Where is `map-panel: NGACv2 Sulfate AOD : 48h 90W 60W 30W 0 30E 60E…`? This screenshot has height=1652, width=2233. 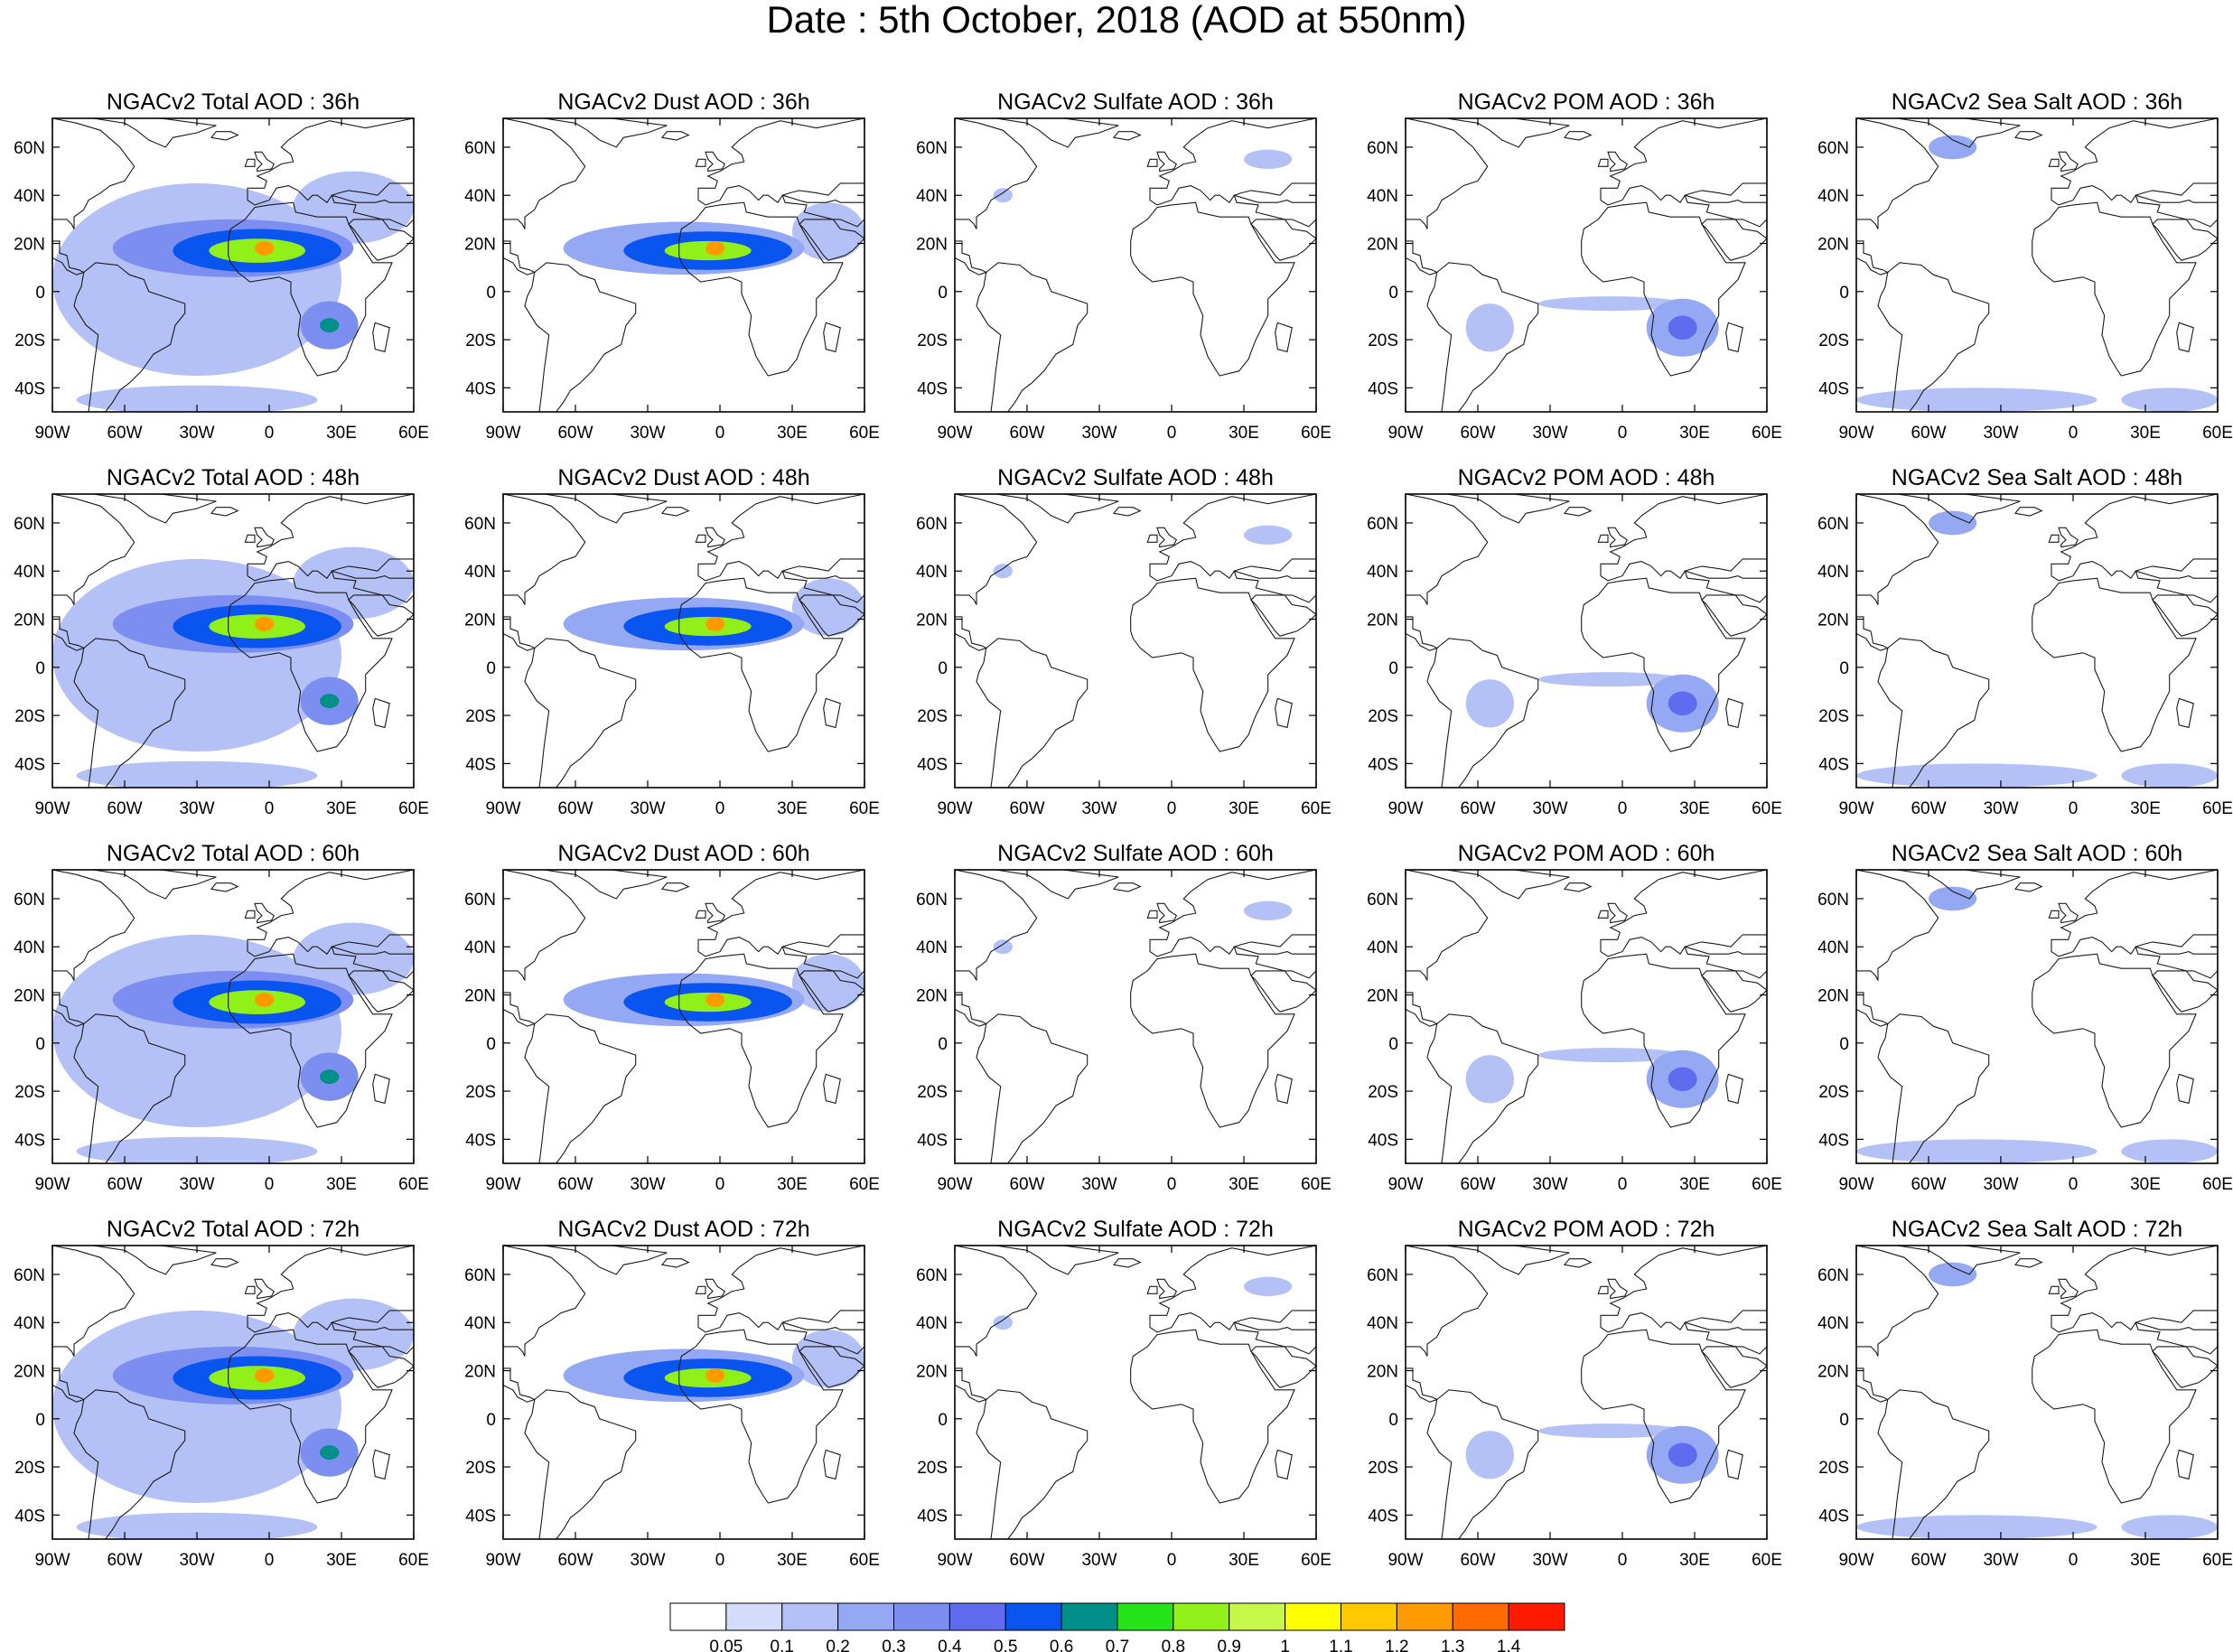
map-panel: NGACv2 Sulfate AOD : 48h 90W 60W 30W 0 30E 60E… is located at coordinates (1123, 641).